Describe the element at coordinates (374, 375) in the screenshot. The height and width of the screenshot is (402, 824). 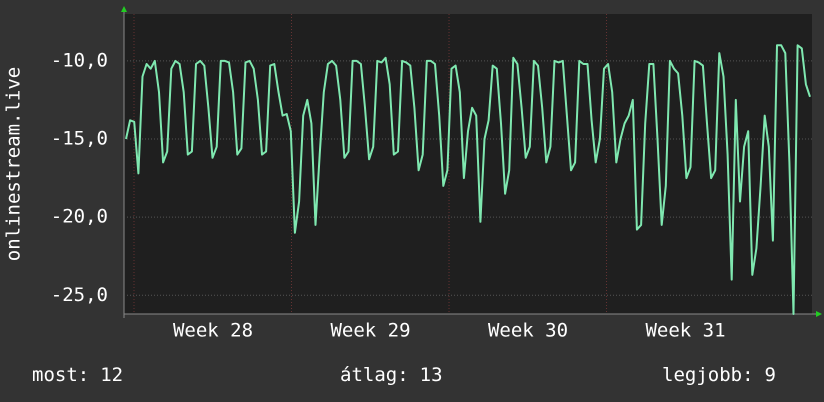
I see `stat-label: átlag:` at that location.